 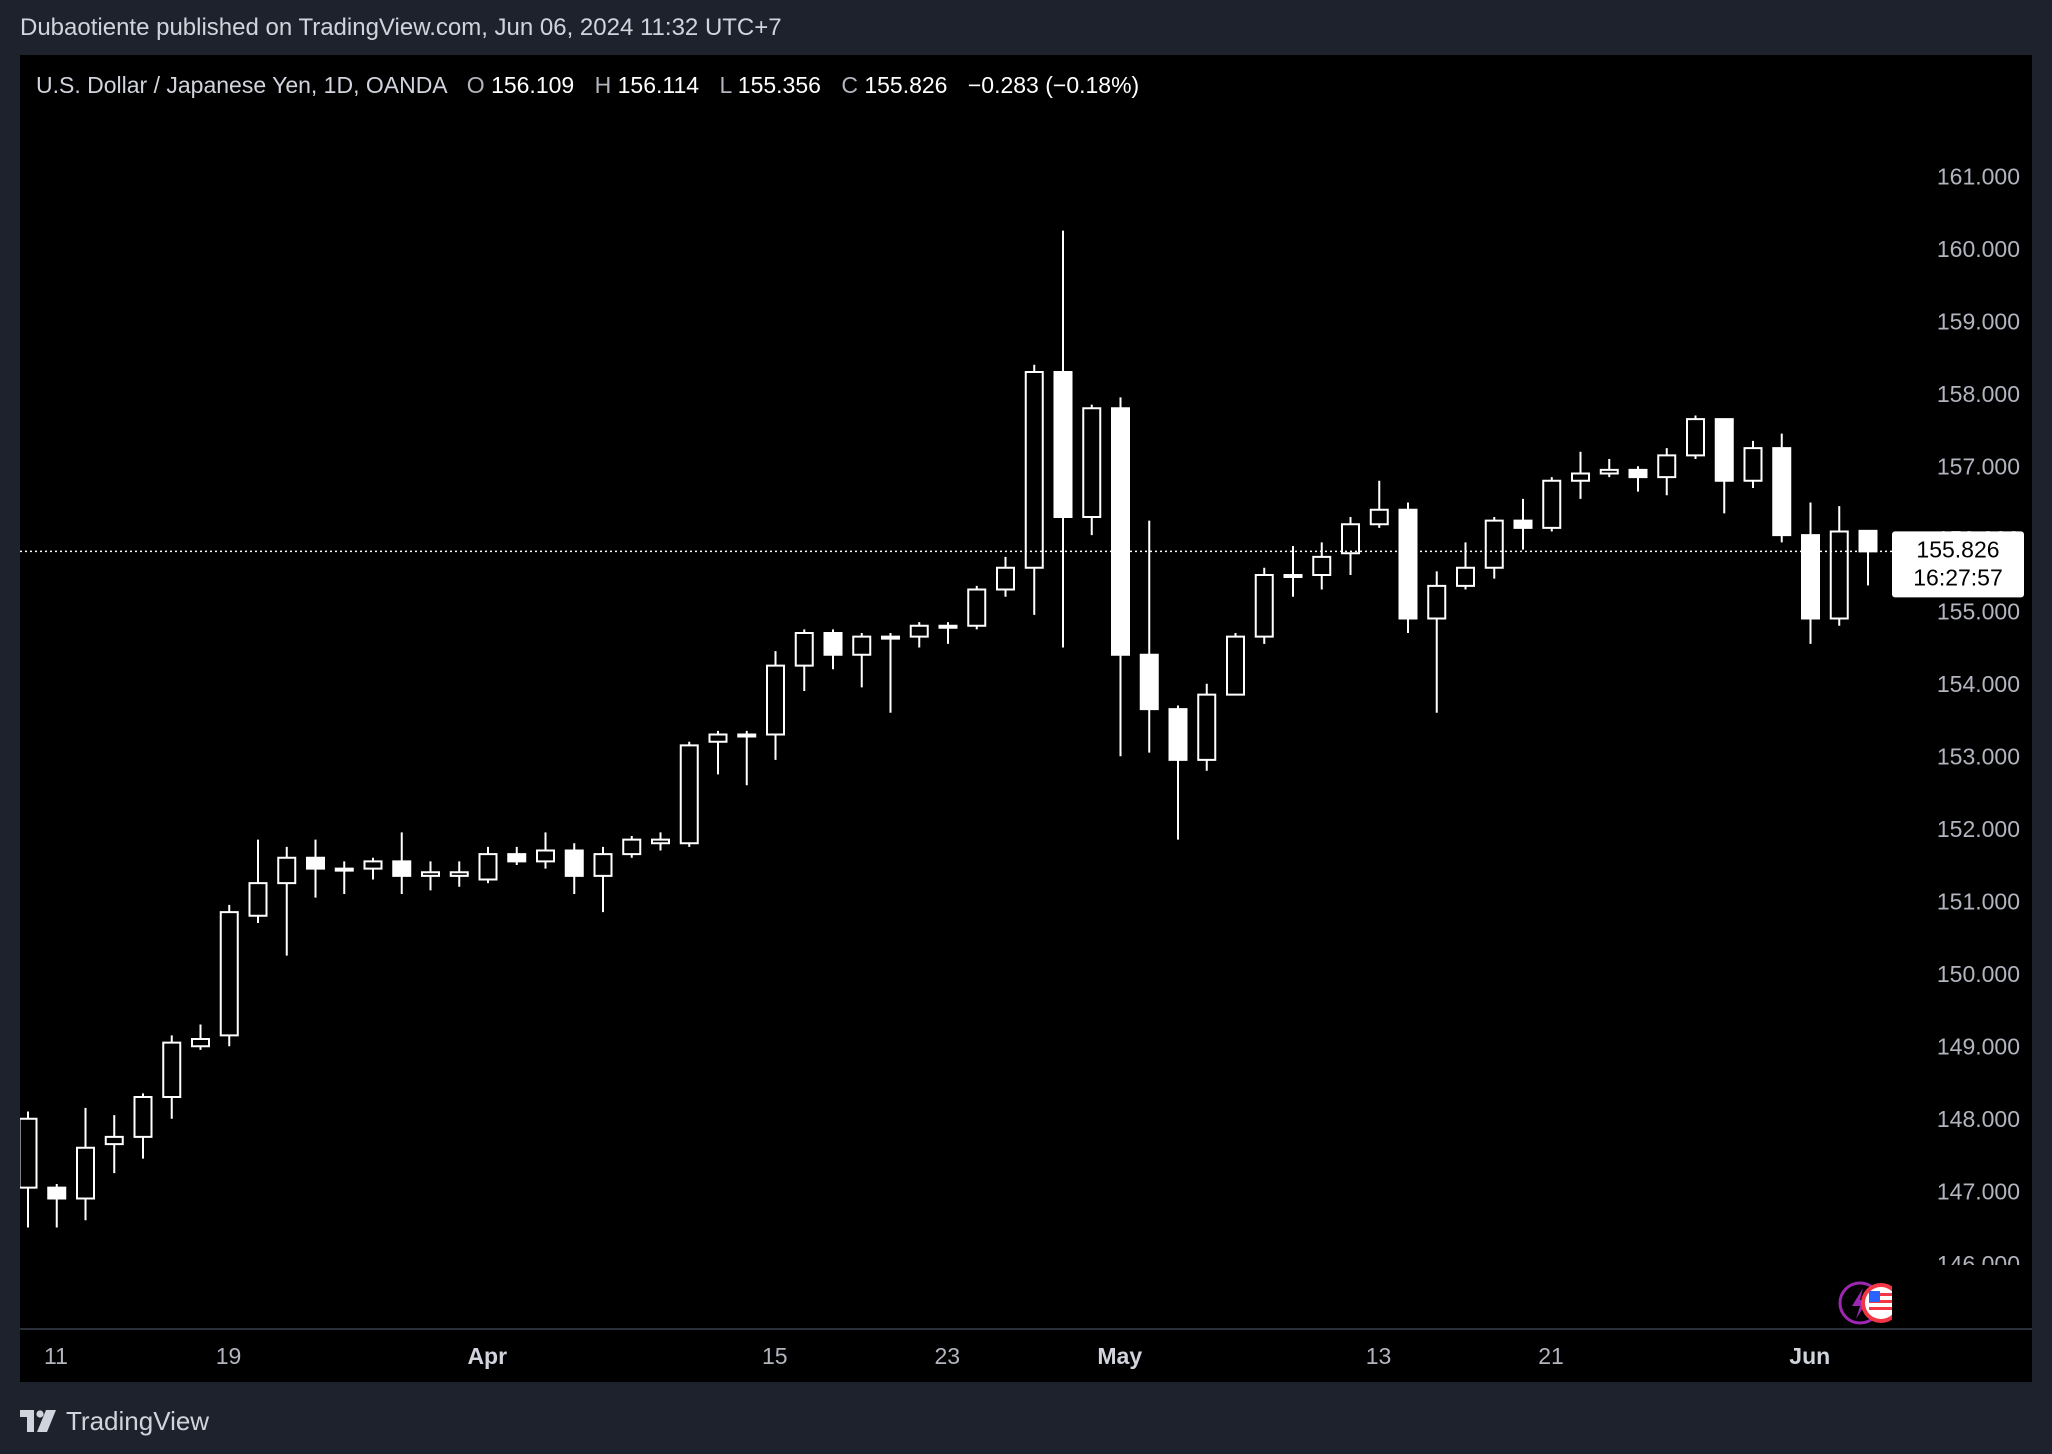 I want to click on price-tick-label: 150.000, so click(x=1978, y=974).